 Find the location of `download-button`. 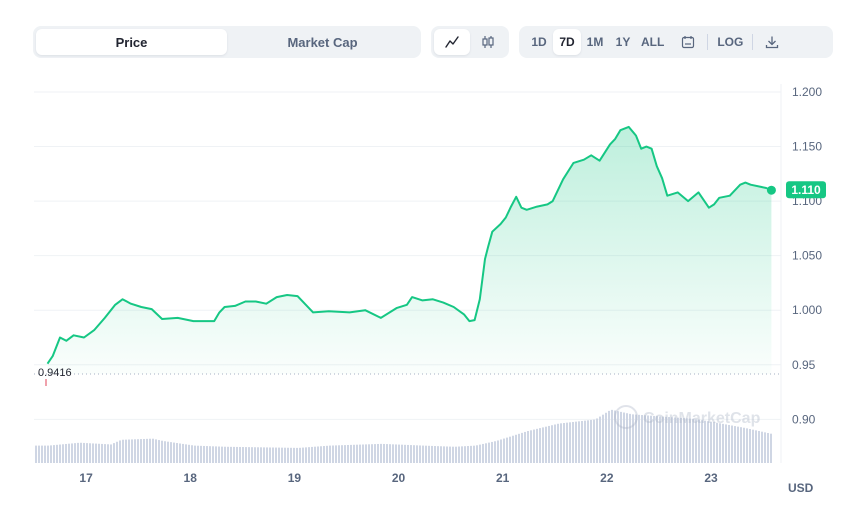

download-button is located at coordinates (772, 42).